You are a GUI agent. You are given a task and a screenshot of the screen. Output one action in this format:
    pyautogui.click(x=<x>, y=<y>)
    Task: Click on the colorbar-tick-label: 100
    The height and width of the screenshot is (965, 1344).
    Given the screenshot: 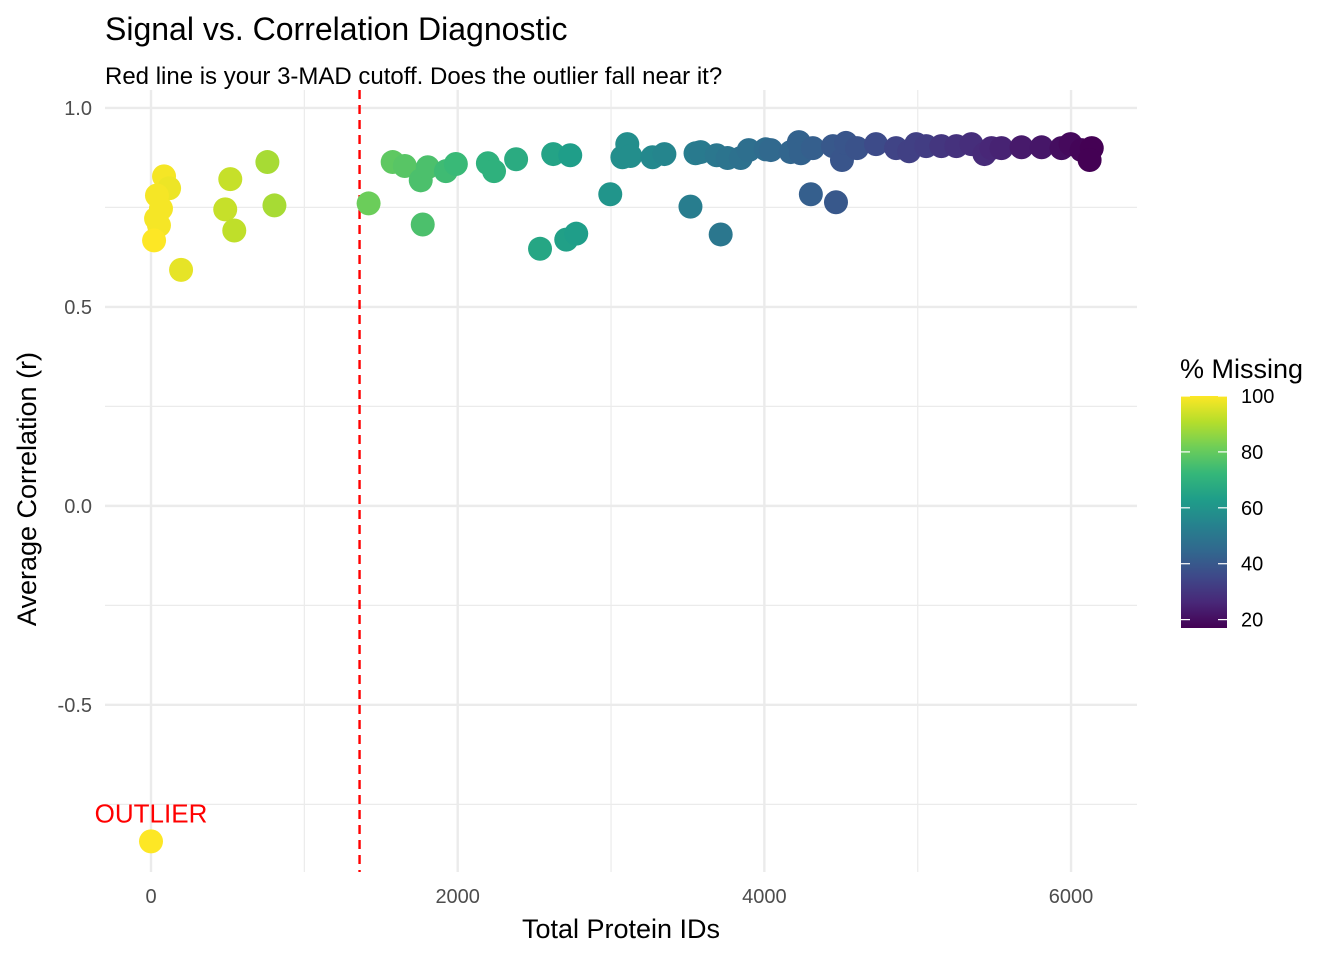 What is the action you would take?
    pyautogui.click(x=1257, y=397)
    